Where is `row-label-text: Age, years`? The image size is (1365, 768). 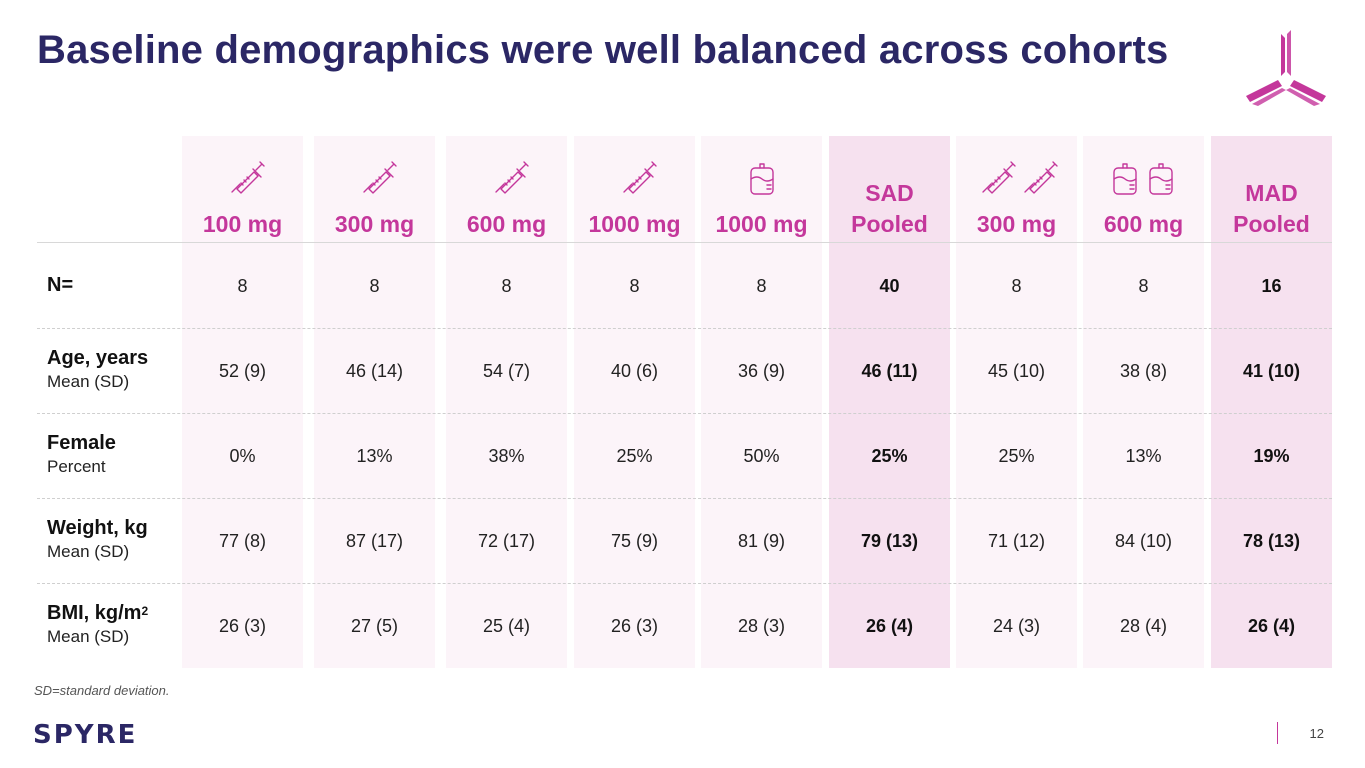
row-label-text: Age, years is located at coordinates (98, 358).